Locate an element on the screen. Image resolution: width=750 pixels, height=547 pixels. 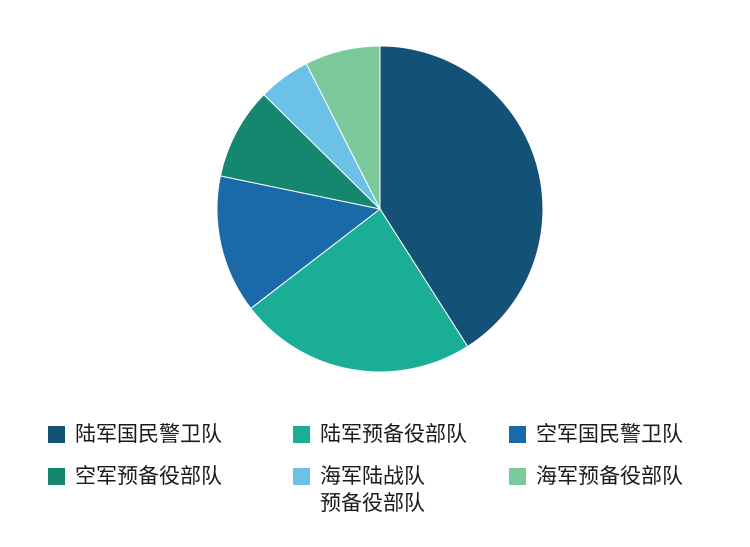
legend-item-air-national-guard: 空军国民警卫队 is located at coordinates (596, 434).